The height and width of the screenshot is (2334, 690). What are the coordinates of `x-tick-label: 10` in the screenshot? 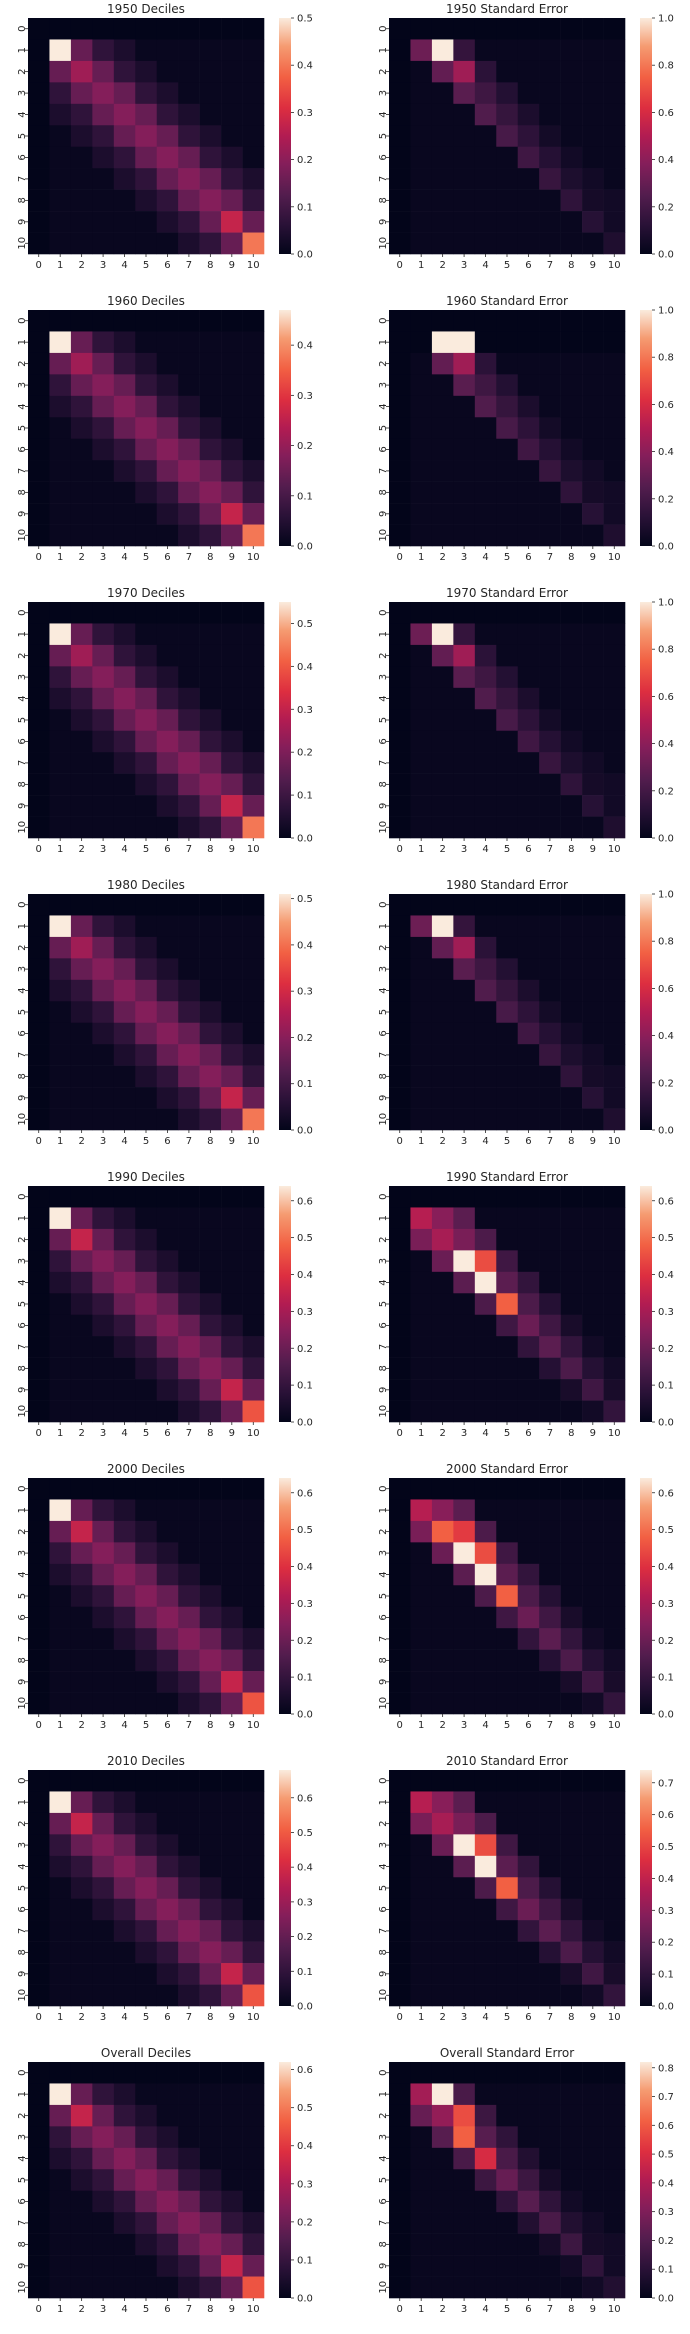 It's located at (253, 1141).